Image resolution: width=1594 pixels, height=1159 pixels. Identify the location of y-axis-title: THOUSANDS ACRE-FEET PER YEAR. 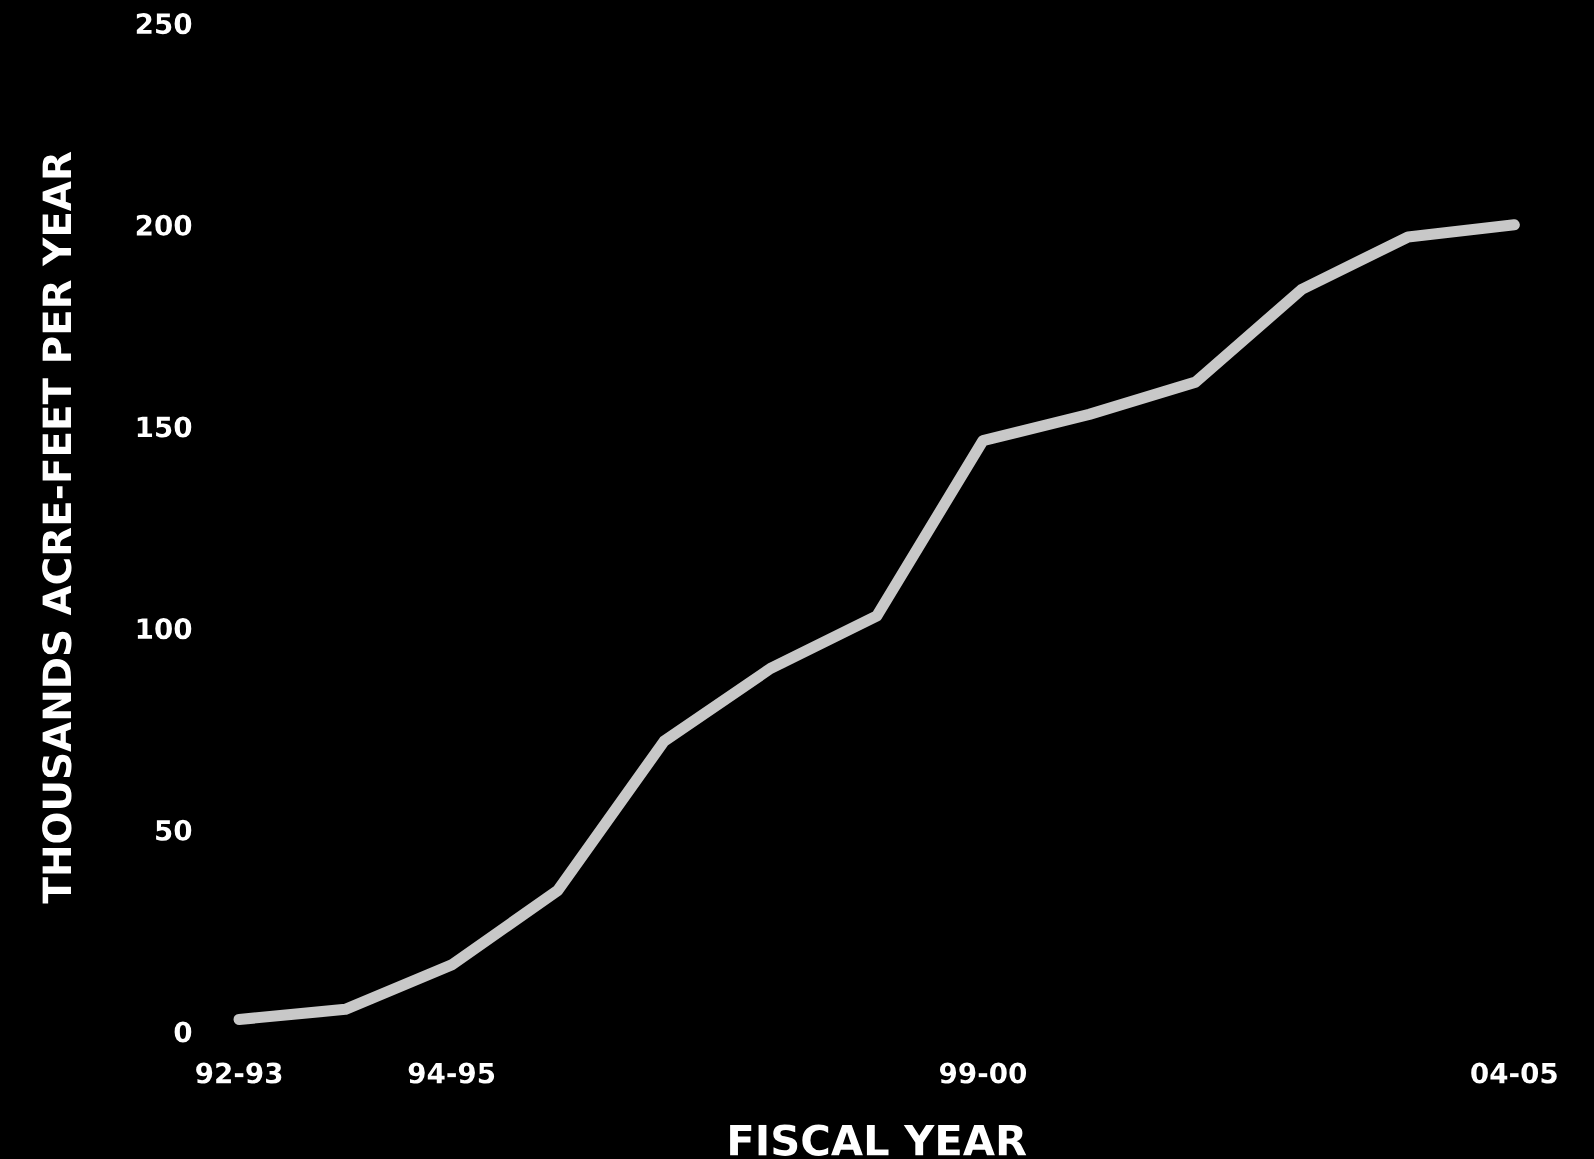
(57, 527).